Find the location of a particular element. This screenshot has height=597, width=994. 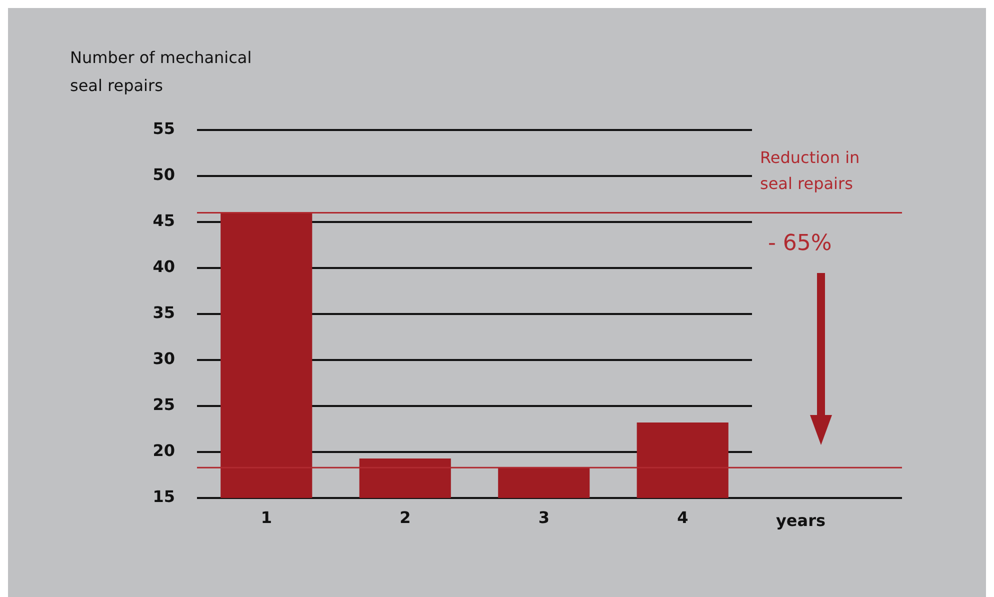

x-tick-label: 3 is located at coordinates (544, 517).